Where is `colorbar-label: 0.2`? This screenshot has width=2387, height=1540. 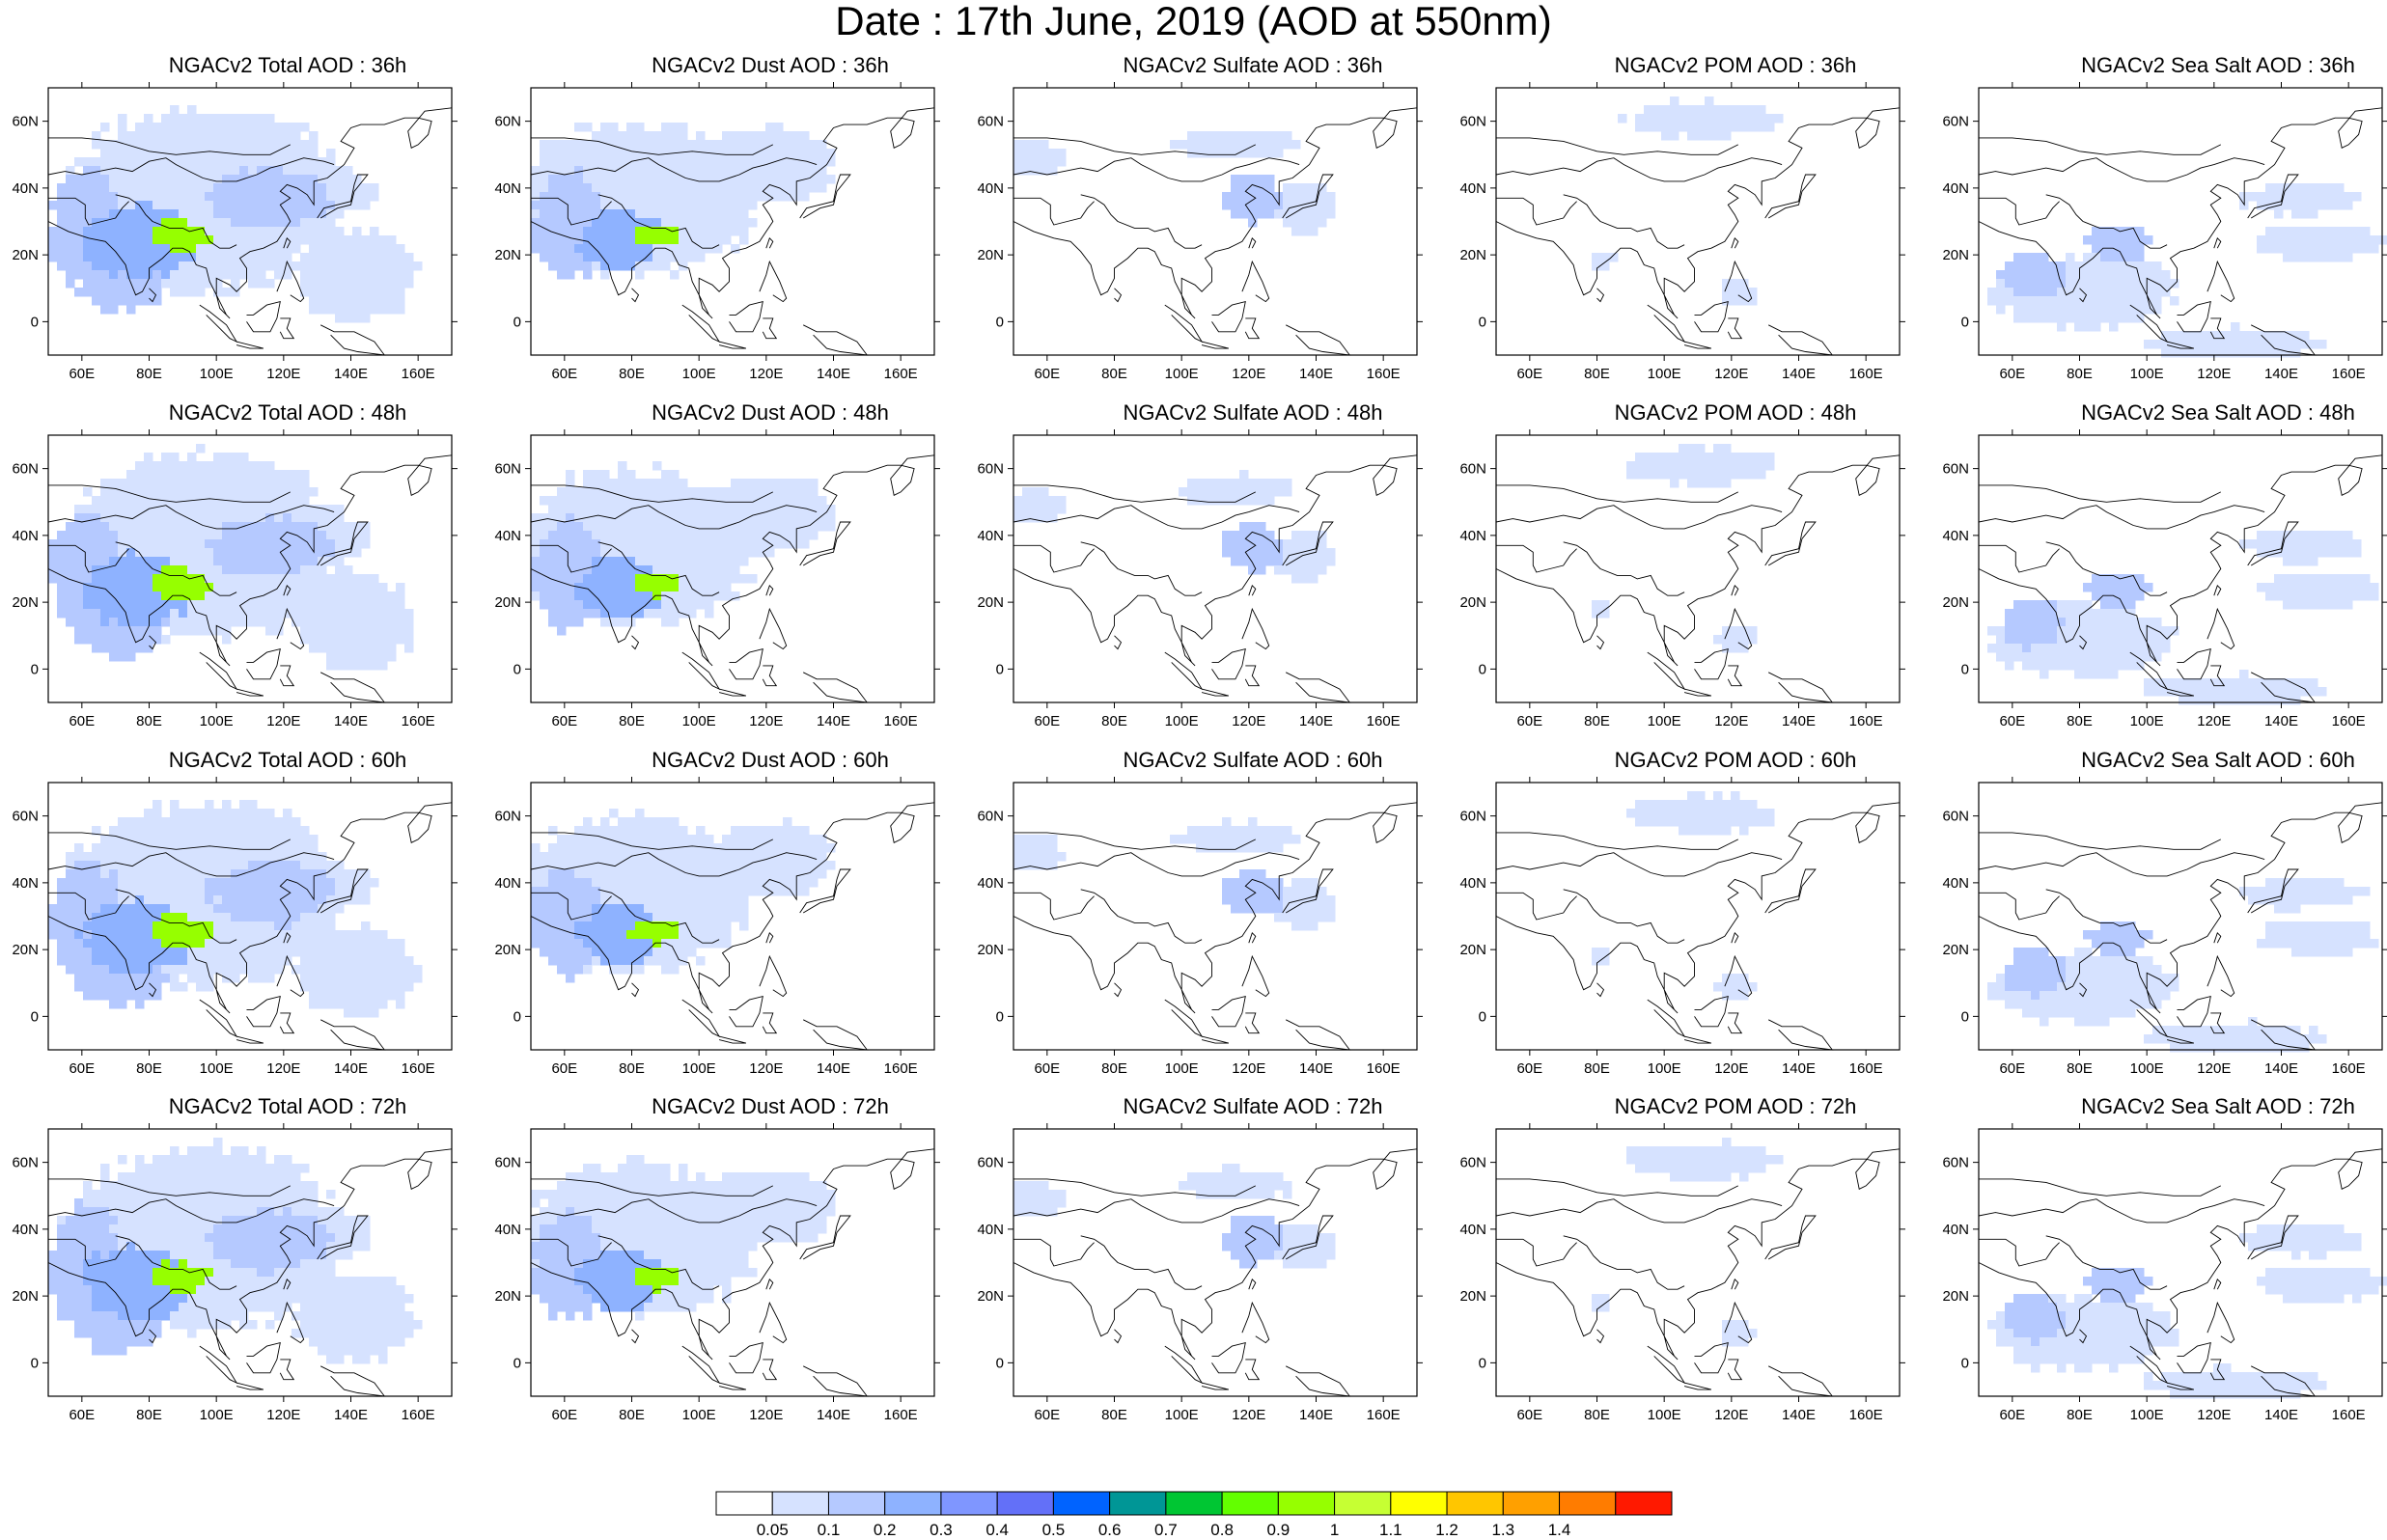 colorbar-label: 0.2 is located at coordinates (885, 1530).